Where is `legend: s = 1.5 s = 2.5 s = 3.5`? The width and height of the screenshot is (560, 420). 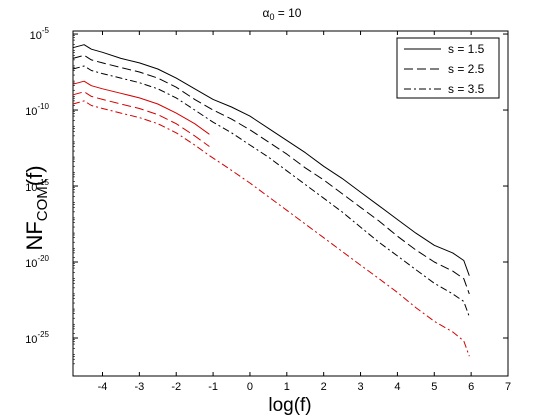 legend: s = 1.5 s = 2.5 s = 3.5 is located at coordinates (448, 68).